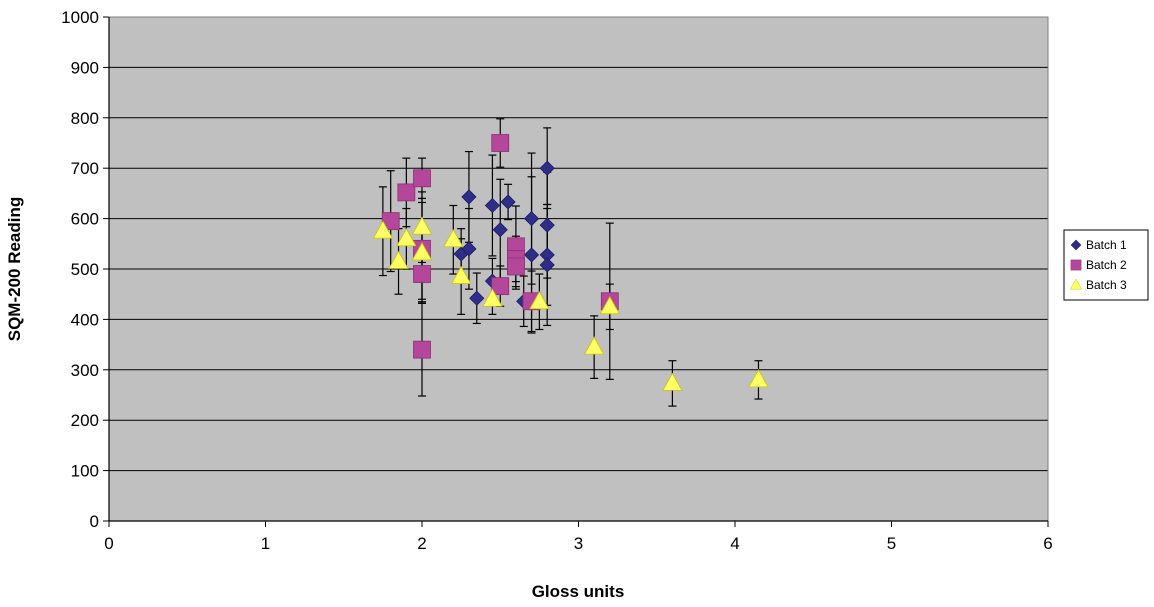 Image resolution: width=1154 pixels, height=607 pixels. I want to click on x-axis-title: Gloss units, so click(578, 591).